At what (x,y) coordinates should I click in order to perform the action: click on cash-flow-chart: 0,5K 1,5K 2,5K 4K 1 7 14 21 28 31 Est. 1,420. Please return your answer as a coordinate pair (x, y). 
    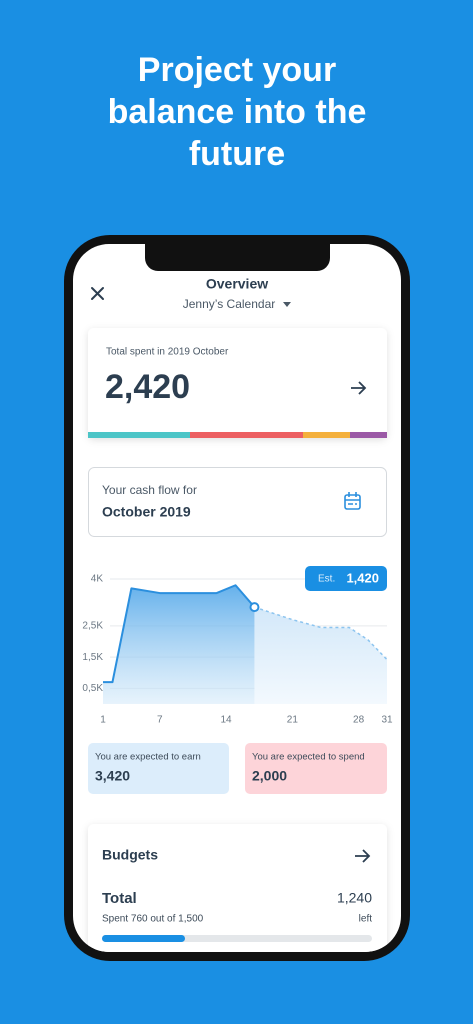
    Looking at the image, I should click on (237, 646).